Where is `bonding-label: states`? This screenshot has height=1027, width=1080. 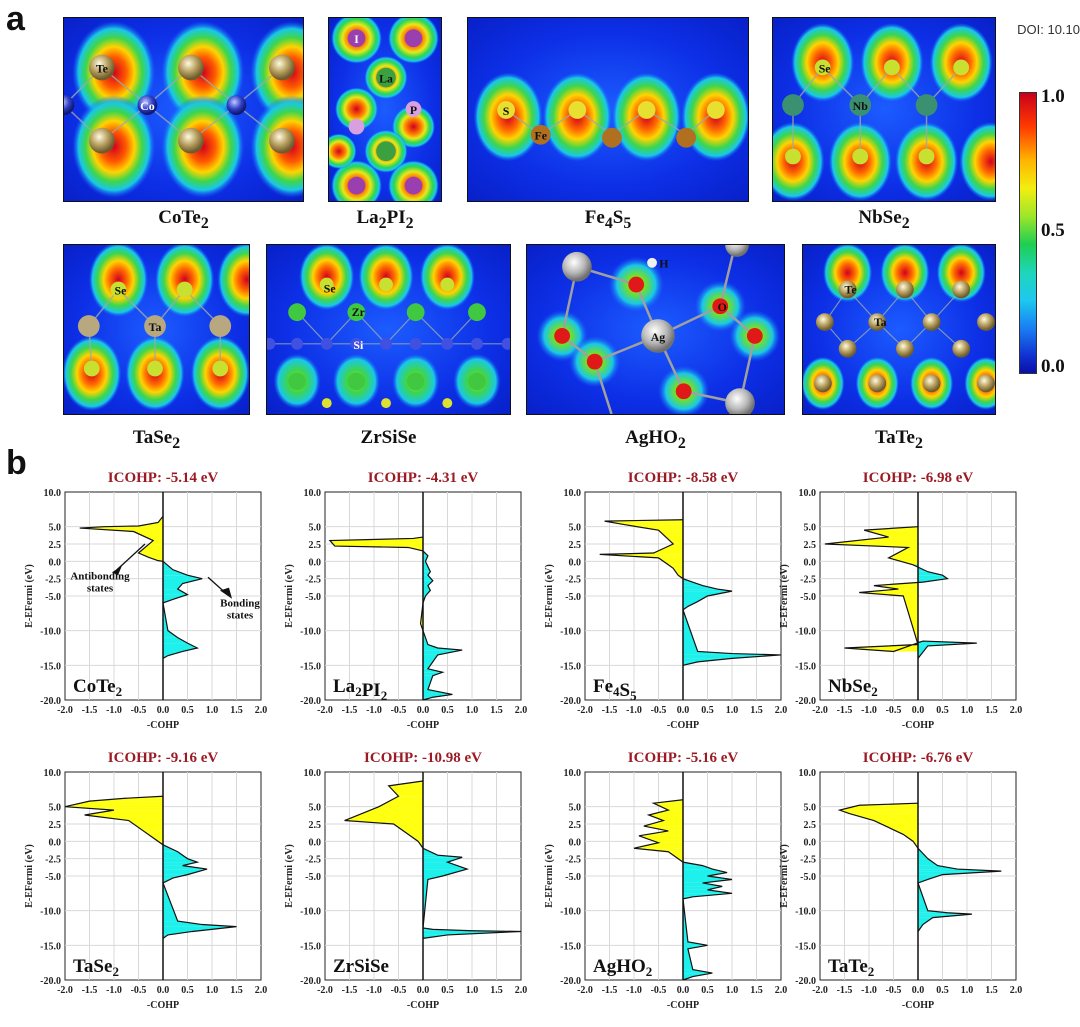 bonding-label: states is located at coordinates (240, 615).